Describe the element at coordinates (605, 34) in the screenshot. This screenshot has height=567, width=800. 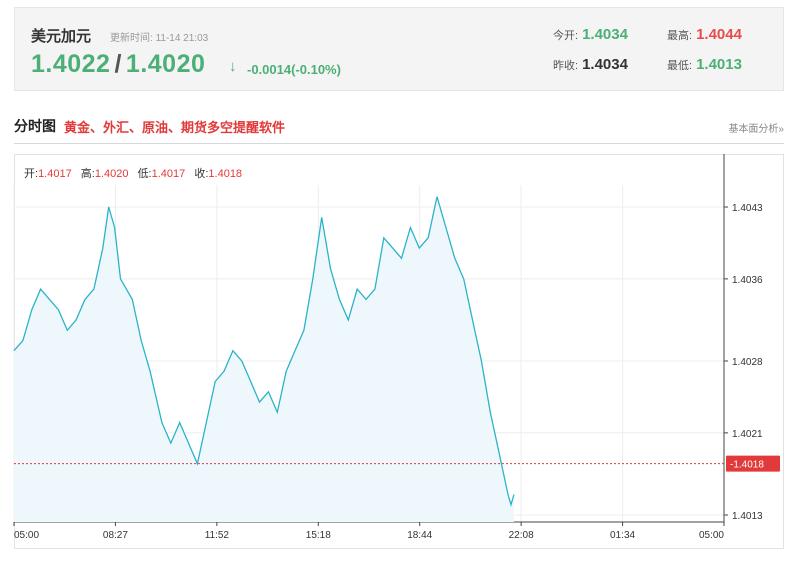
I see `stat-open-value: 1.4034` at that location.